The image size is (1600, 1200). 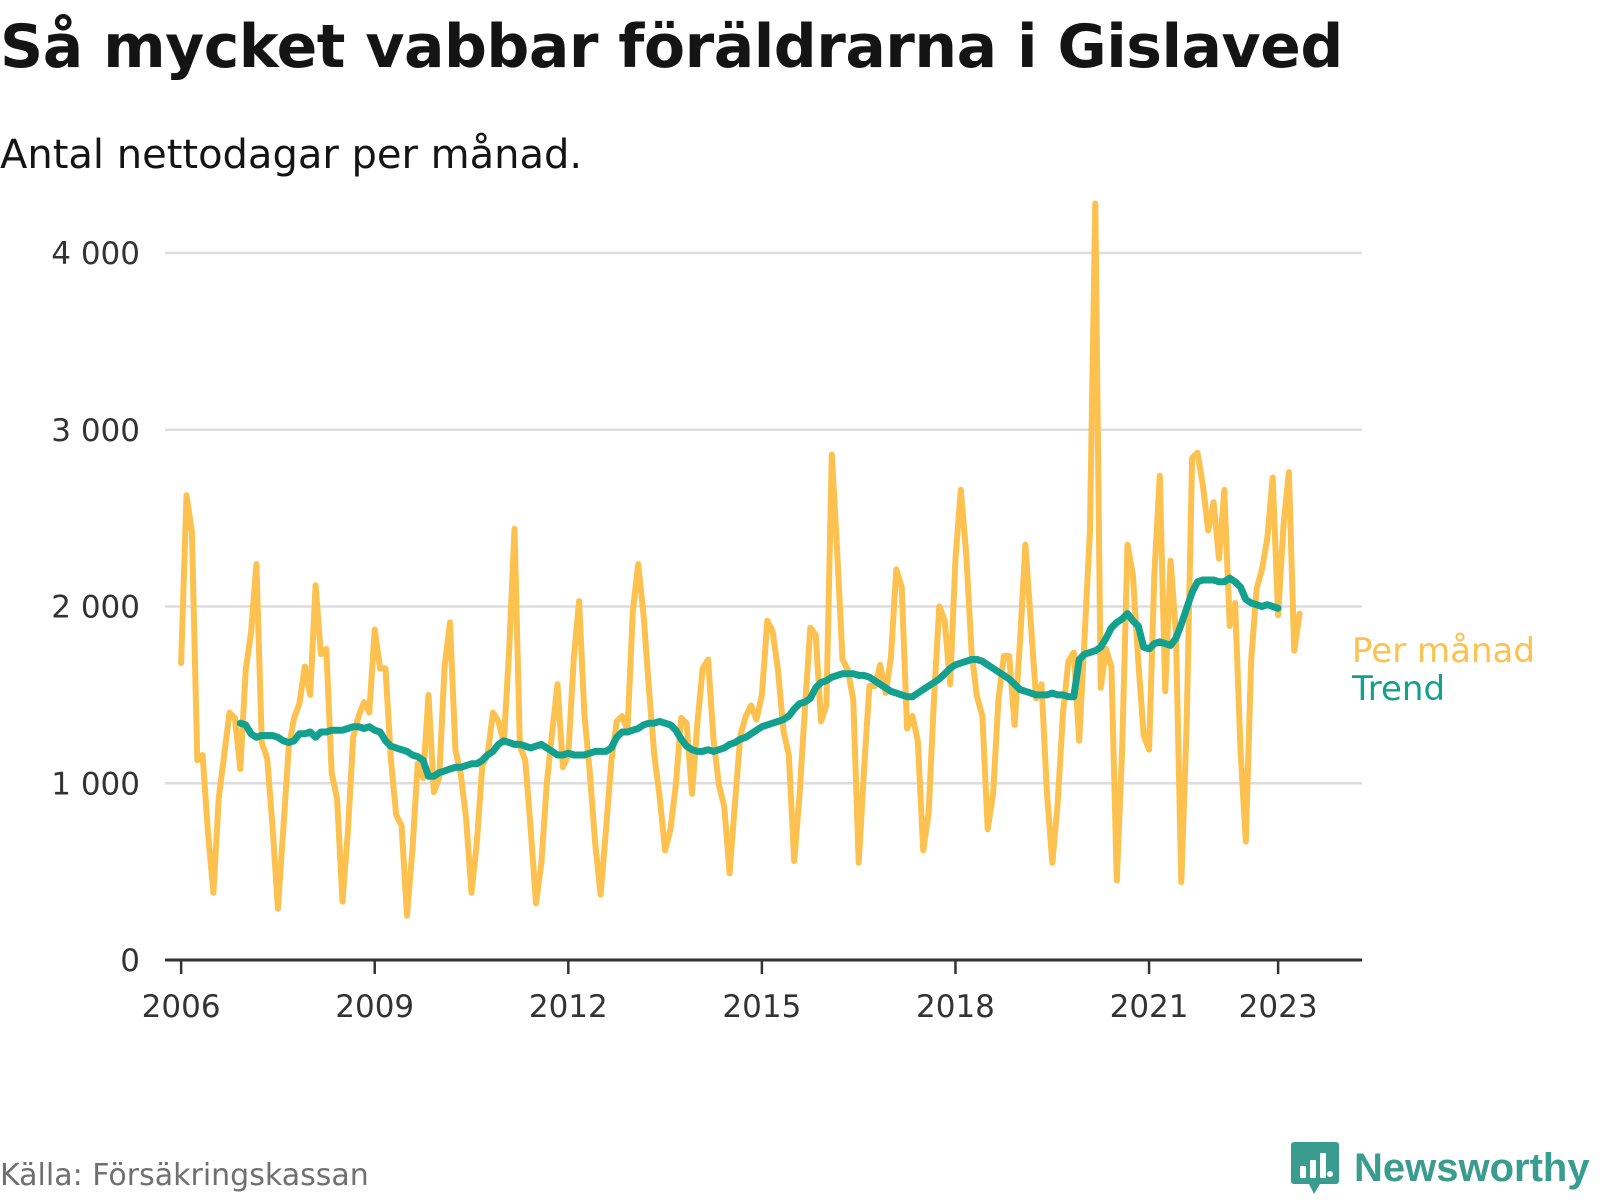 I want to click on x-axis: 2006 2009 2012 2015 2018 2021 2023, so click(x=752, y=991).